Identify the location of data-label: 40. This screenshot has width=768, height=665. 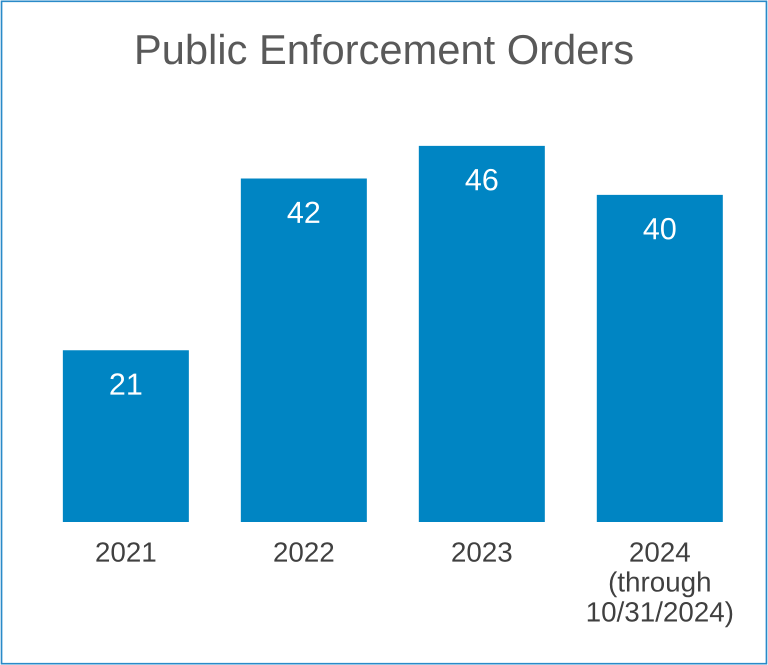
(660, 229).